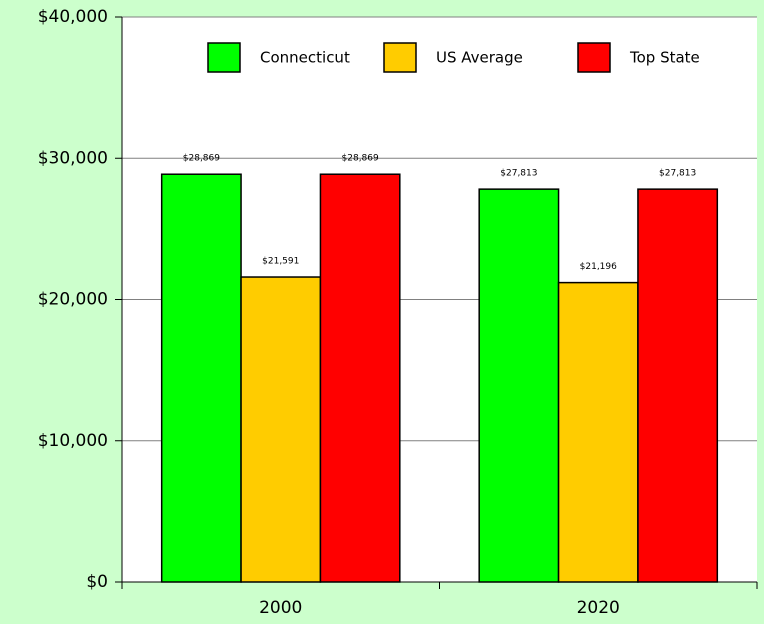  What do you see at coordinates (280, 608) in the screenshot?
I see `x-tick-label: 2000` at bounding box center [280, 608].